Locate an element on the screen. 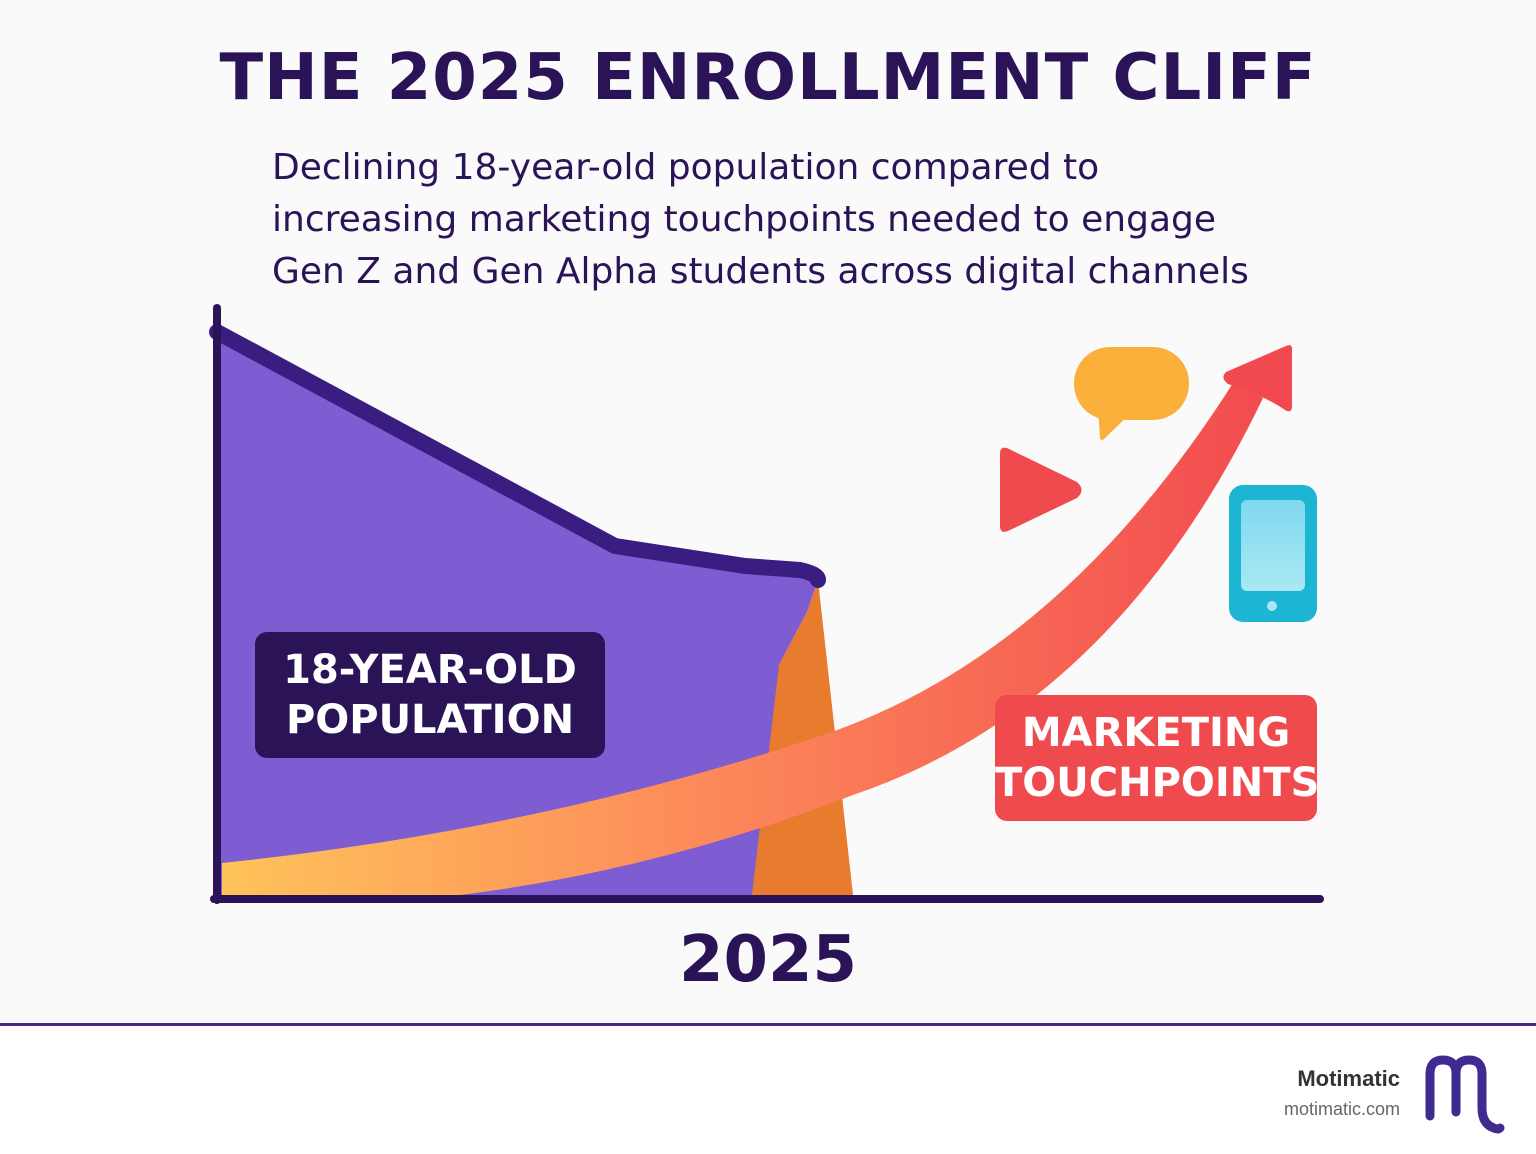 The height and width of the screenshot is (1154, 1536). footer is located at coordinates (768, 1090).